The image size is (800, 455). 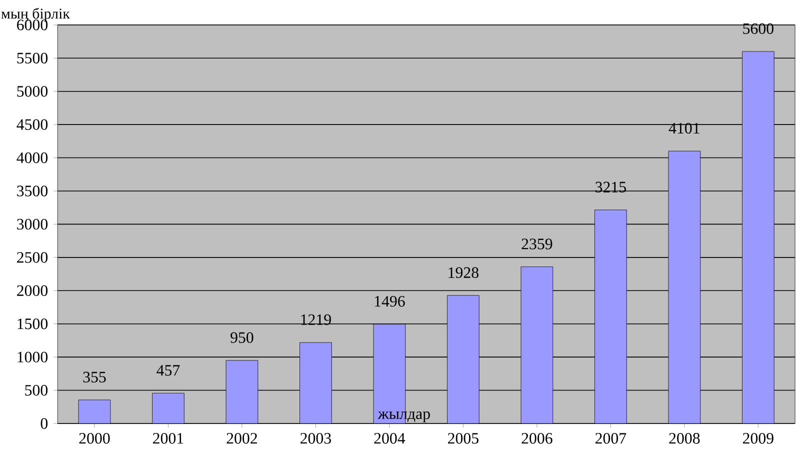 I want to click on y-tick-label: 2000, so click(x=32, y=290).